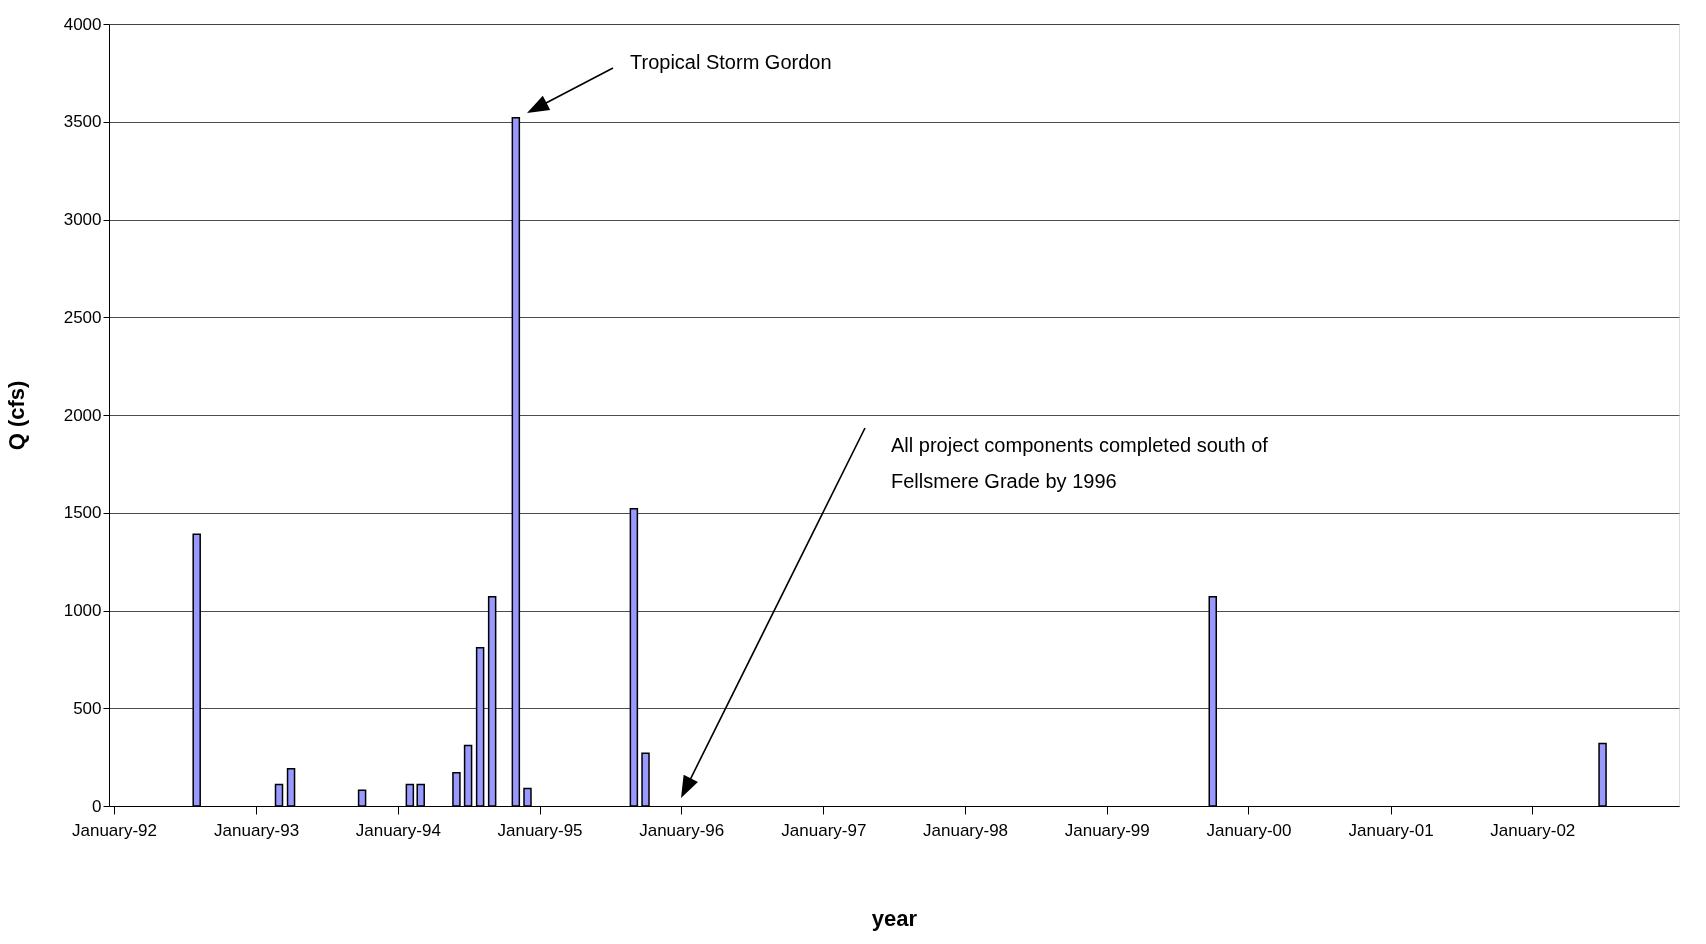  I want to click on y-tick-label: 3000, so click(82, 219).